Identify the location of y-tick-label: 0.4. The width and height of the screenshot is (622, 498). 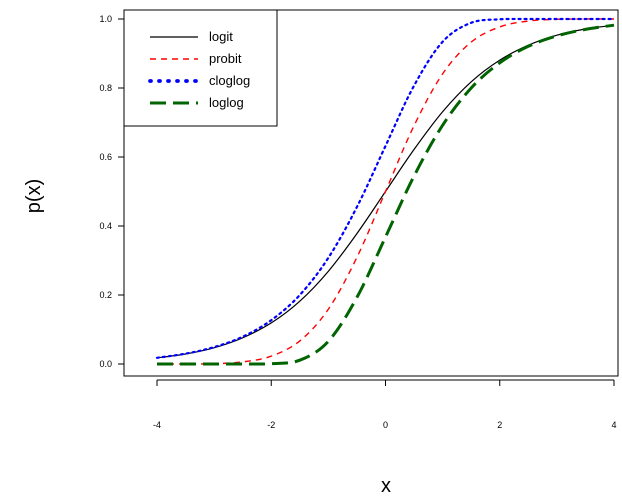
(105, 226).